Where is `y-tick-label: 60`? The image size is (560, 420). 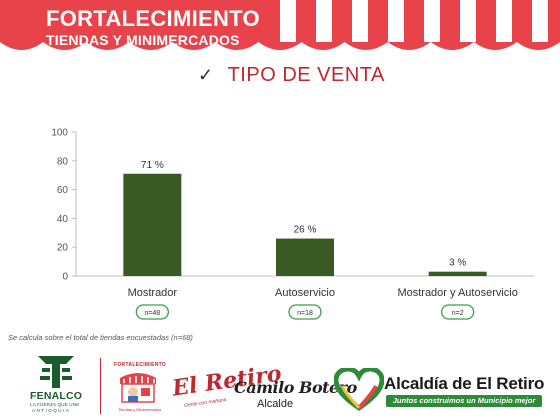
y-tick-label: 60 is located at coordinates (63, 190).